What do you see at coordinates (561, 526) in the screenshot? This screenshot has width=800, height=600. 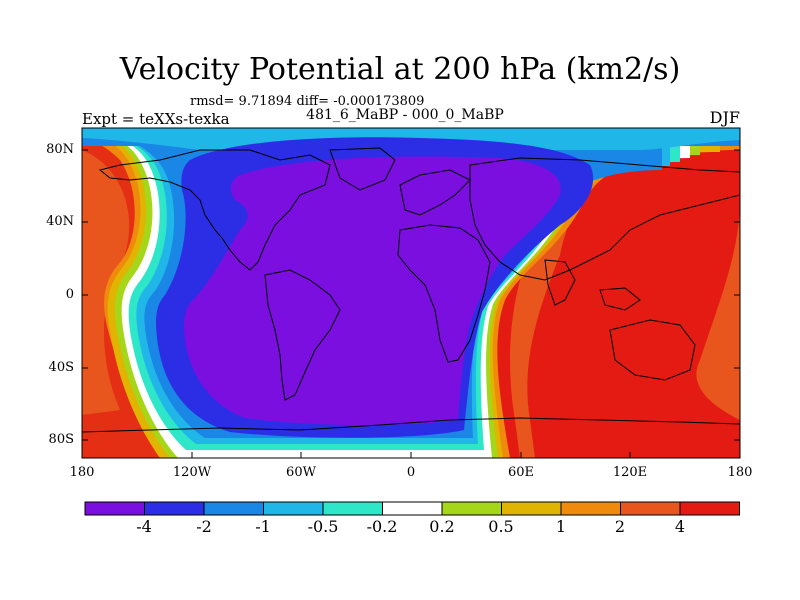 I see `colorbar-label: 1` at bounding box center [561, 526].